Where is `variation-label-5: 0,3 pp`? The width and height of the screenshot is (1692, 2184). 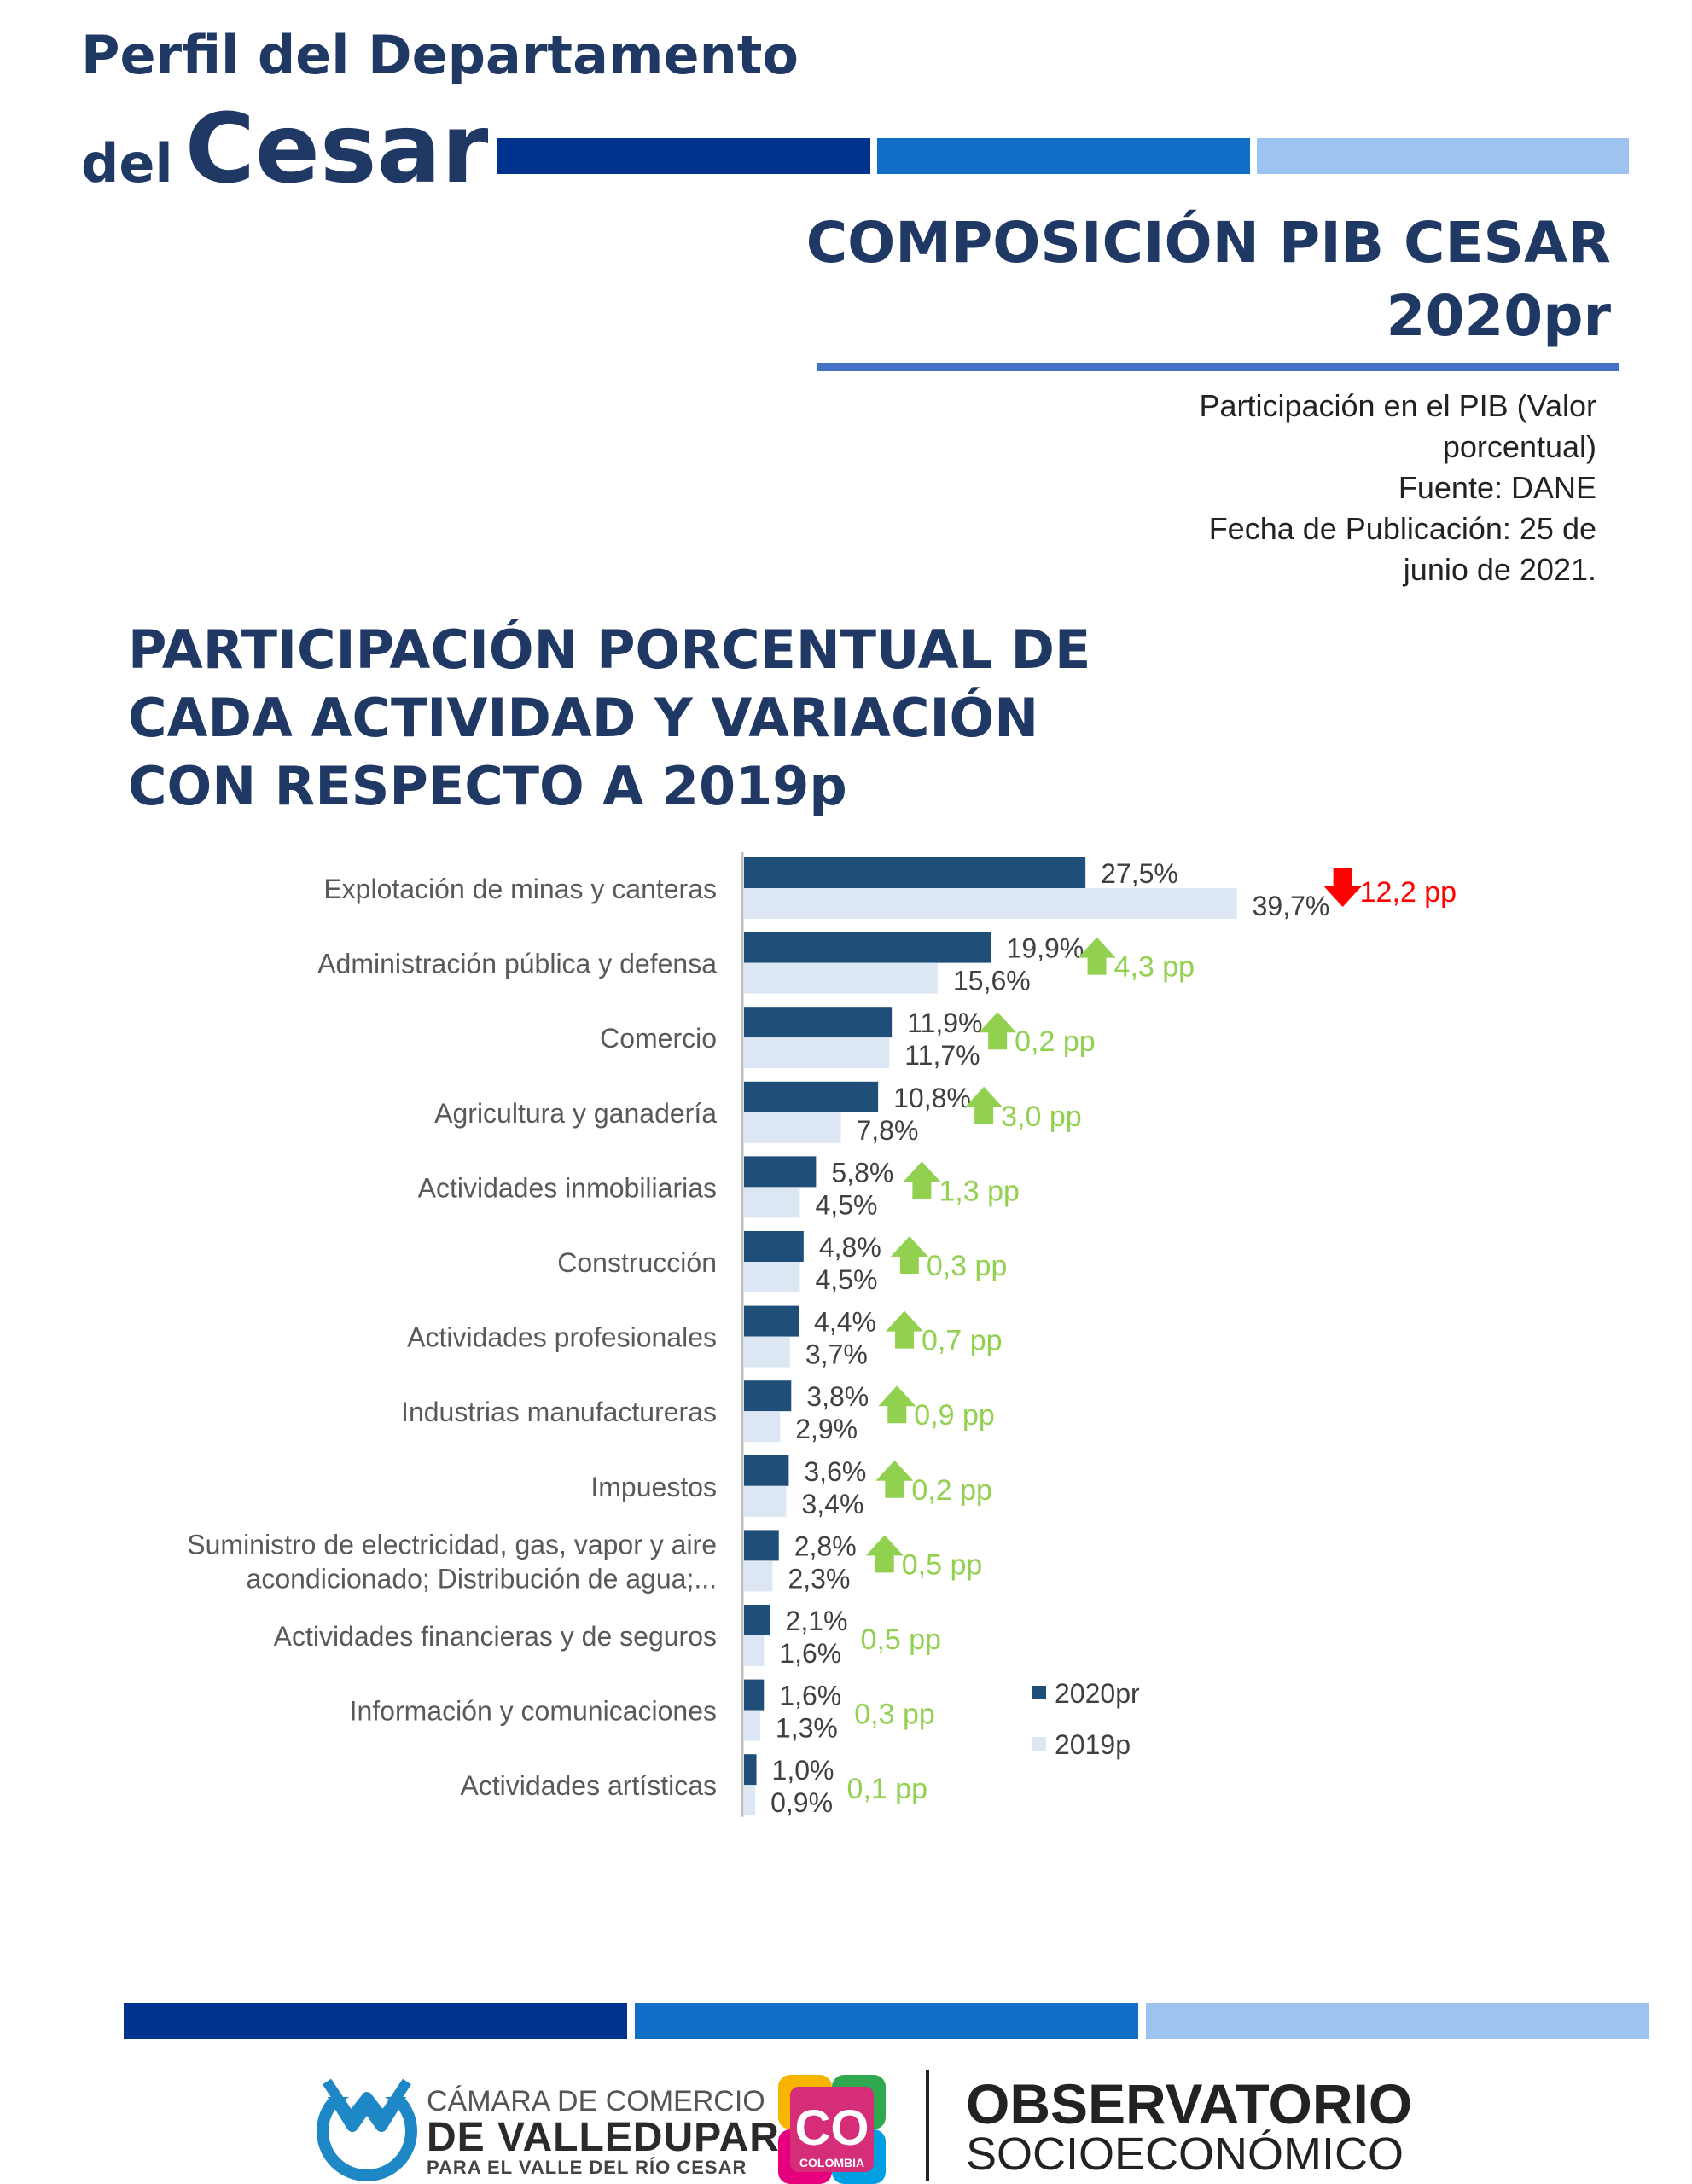
variation-label-5: 0,3 pp is located at coordinates (967, 1266).